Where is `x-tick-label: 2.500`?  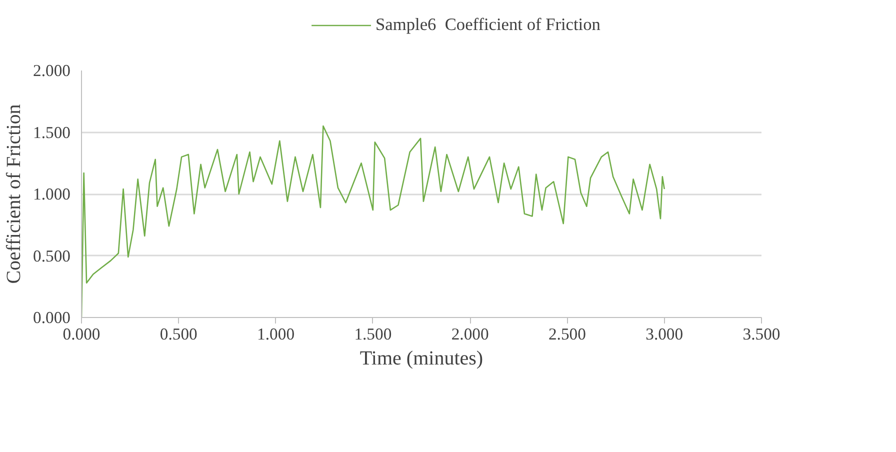 x-tick-label: 2.500 is located at coordinates (567, 334).